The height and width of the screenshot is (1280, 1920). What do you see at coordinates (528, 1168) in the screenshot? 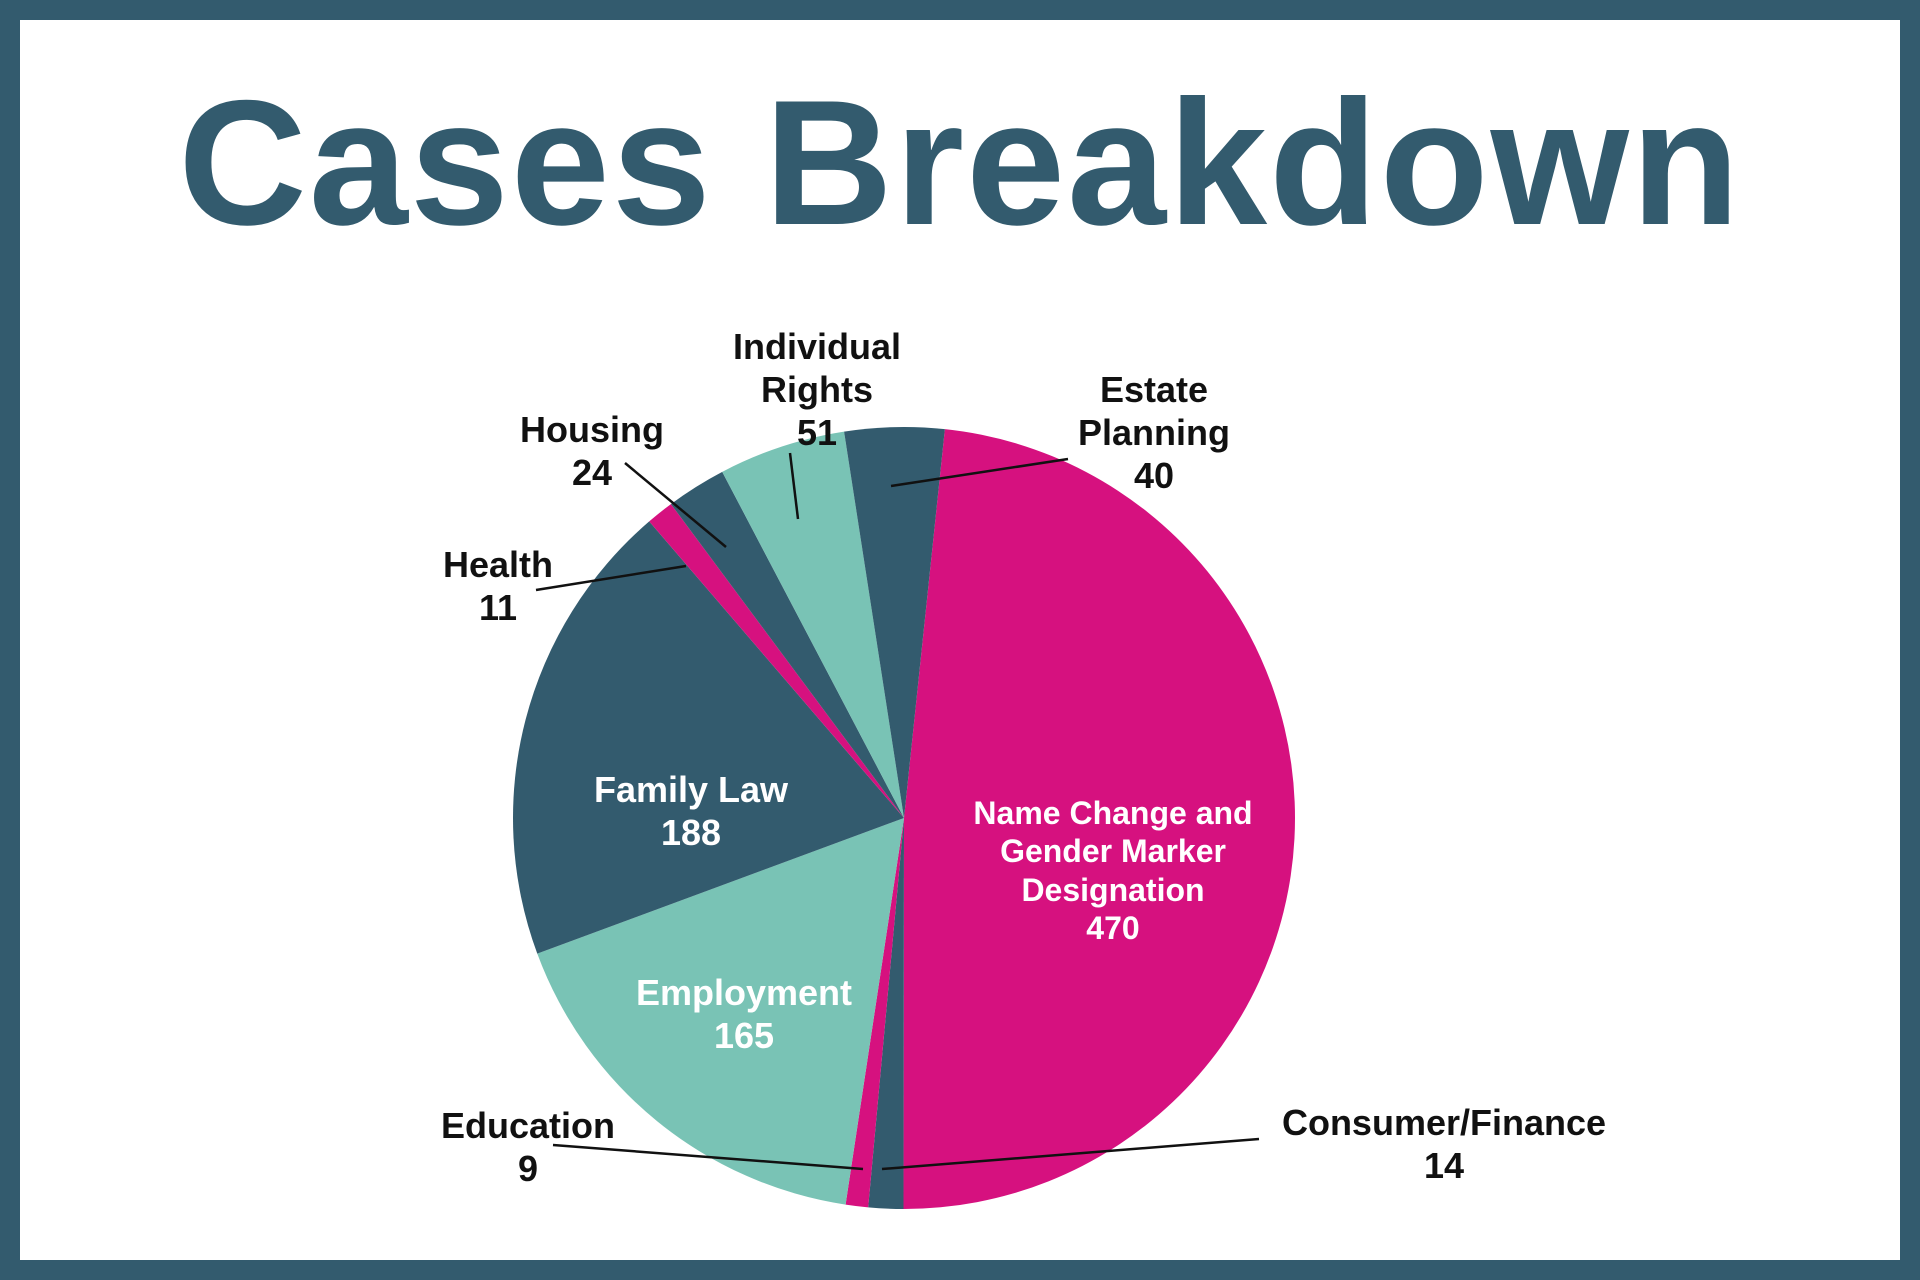
I see `slice-value: 9` at bounding box center [528, 1168].